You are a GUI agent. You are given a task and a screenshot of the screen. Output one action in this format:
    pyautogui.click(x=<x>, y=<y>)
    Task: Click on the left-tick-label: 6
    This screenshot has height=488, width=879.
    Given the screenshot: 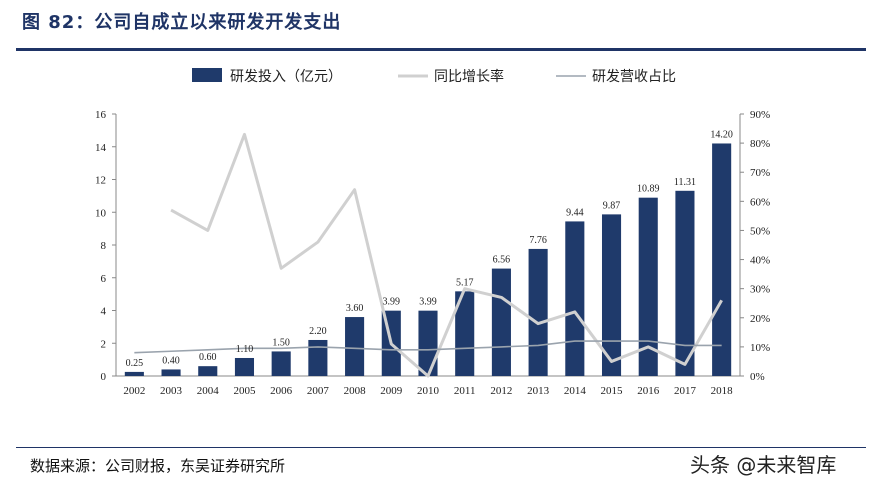 What is the action you would take?
    pyautogui.click(x=104, y=279)
    